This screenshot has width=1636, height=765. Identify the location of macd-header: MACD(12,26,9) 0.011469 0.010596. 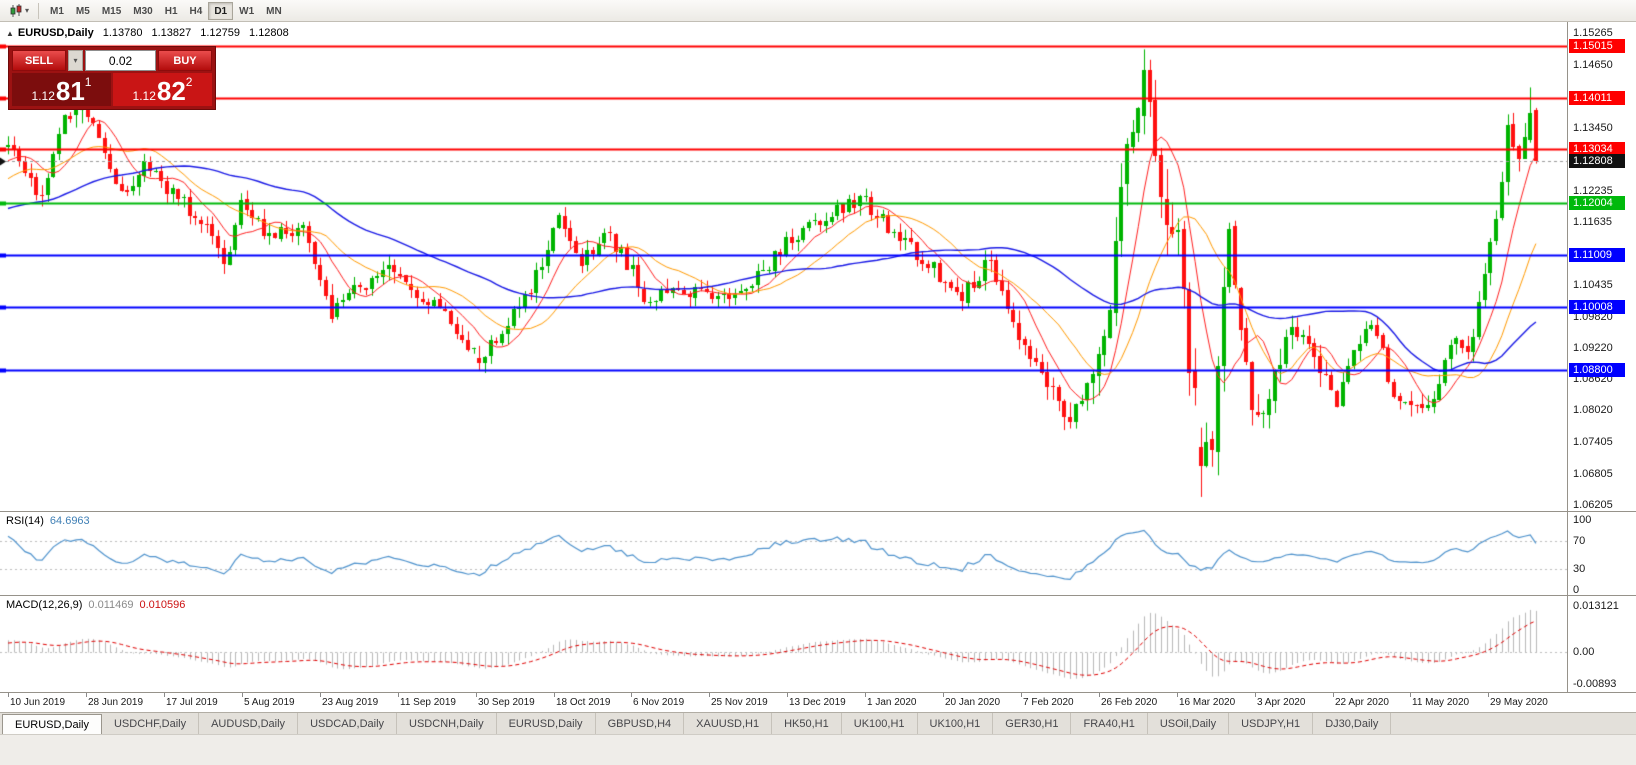
(95, 605).